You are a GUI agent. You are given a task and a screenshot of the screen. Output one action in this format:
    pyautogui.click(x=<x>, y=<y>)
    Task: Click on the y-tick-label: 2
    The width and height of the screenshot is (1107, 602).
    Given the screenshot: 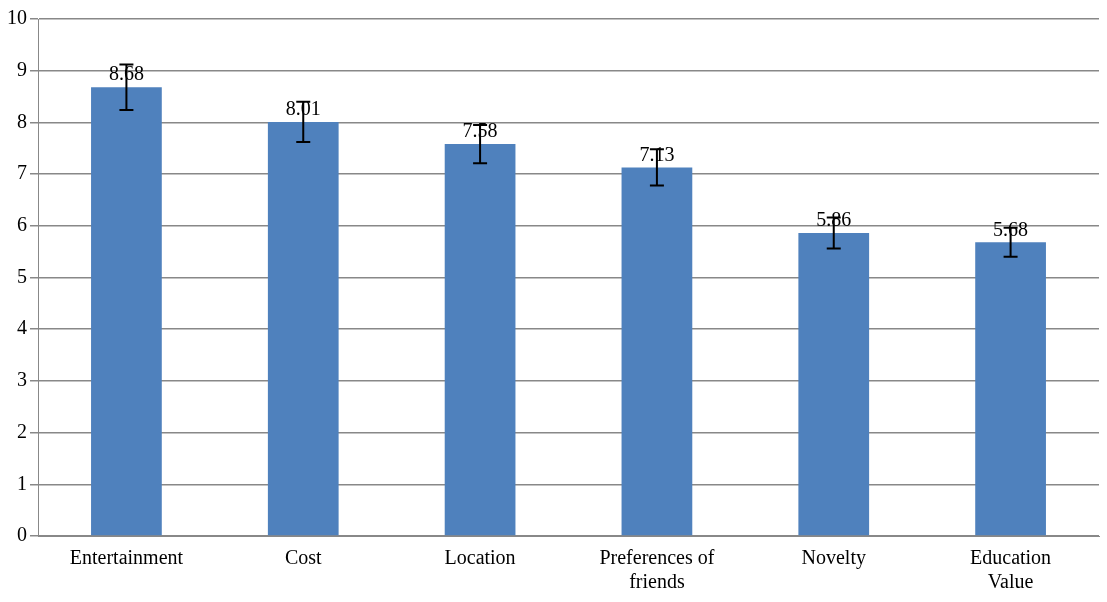 What is the action you would take?
    pyautogui.click(x=22, y=430)
    